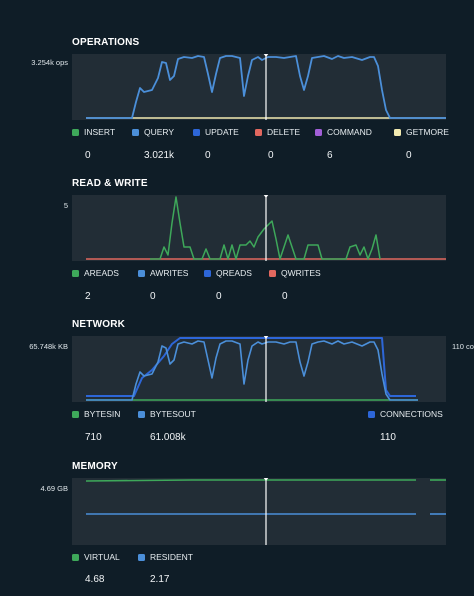 Image resolution: width=474 pixels, height=596 pixels. I want to click on read-write-chart, so click(259, 228).